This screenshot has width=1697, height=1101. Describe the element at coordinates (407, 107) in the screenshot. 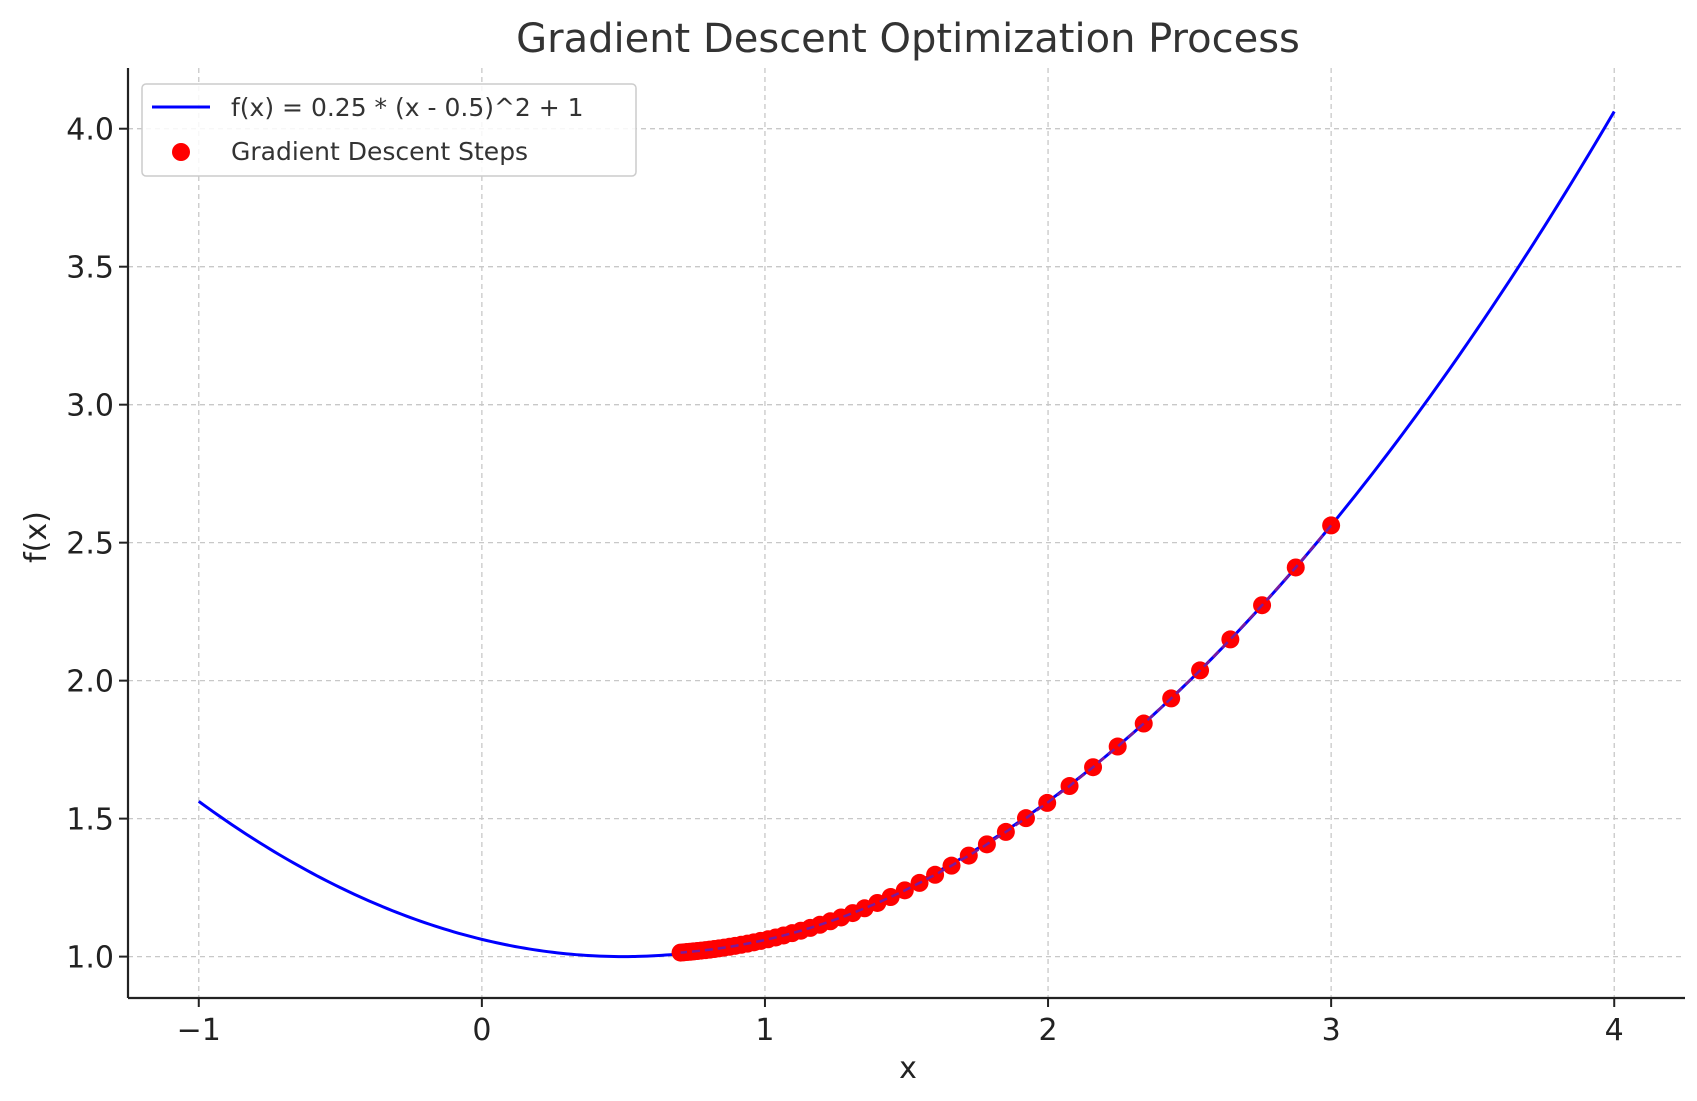

I see `legend-entry-function: f(x) = 0.25 * (x - 0.5)^2 + 1` at that location.